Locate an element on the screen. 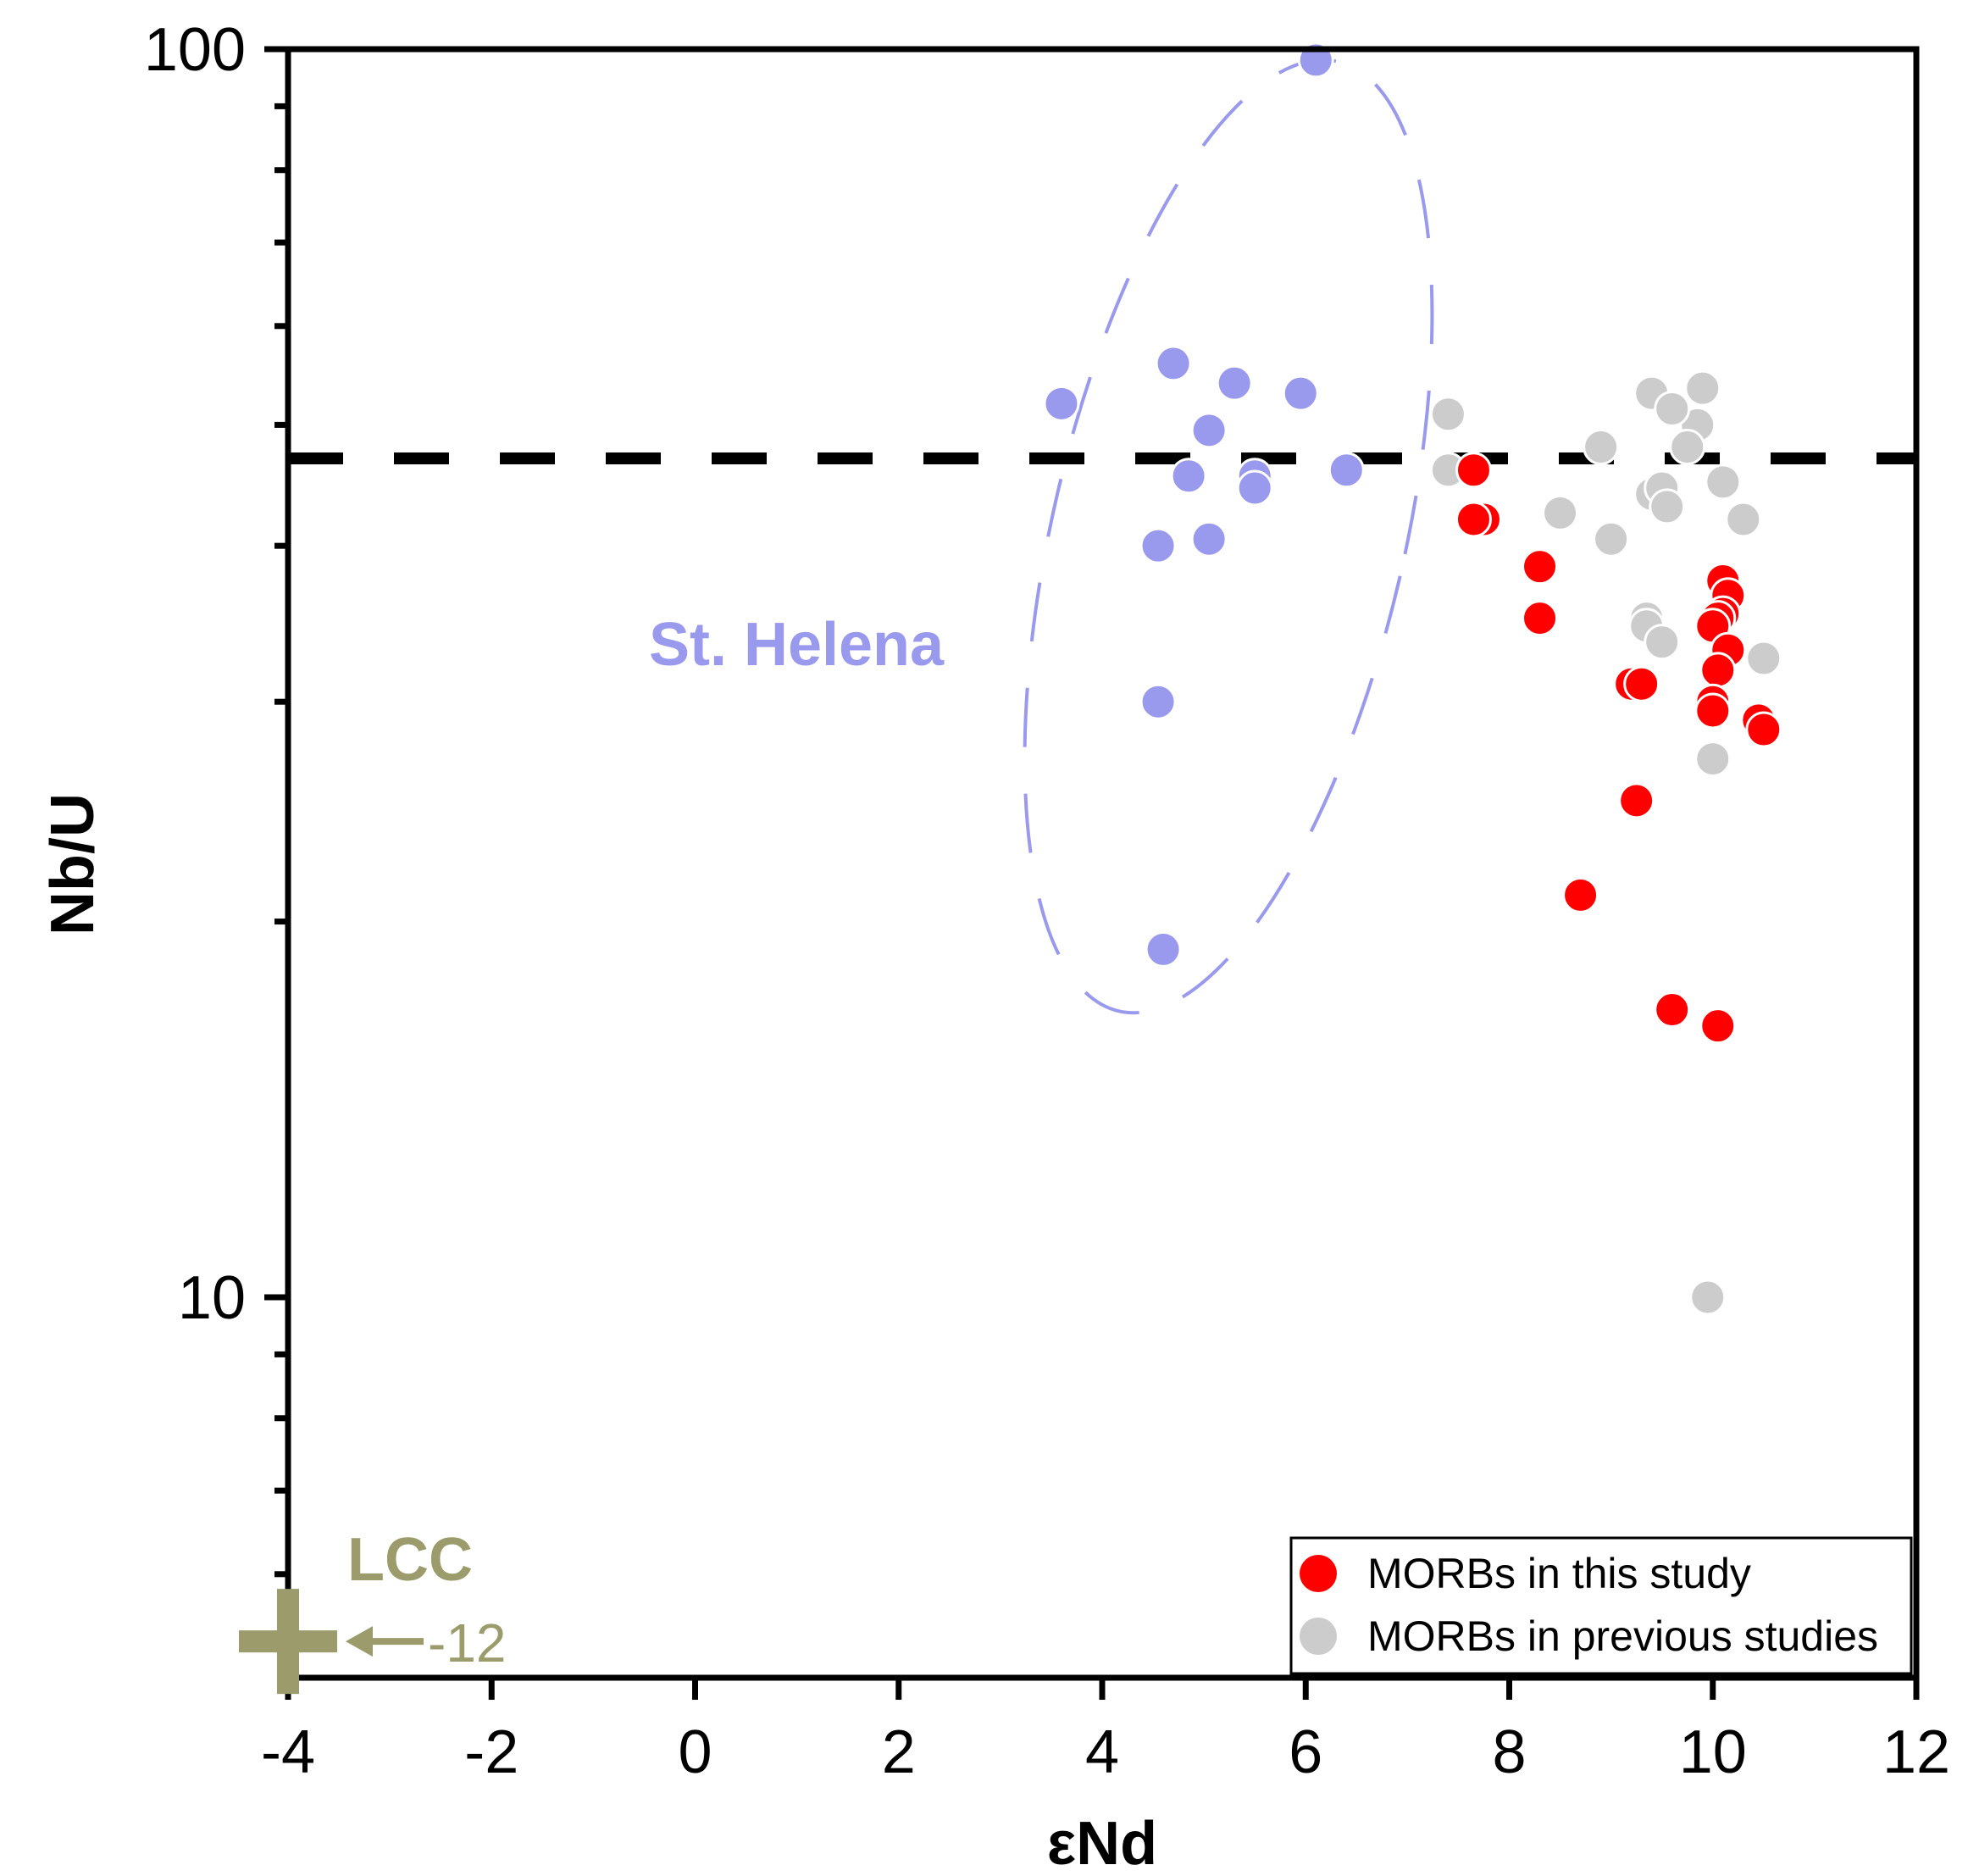  st-helena-field is located at coordinates (1228, 536).